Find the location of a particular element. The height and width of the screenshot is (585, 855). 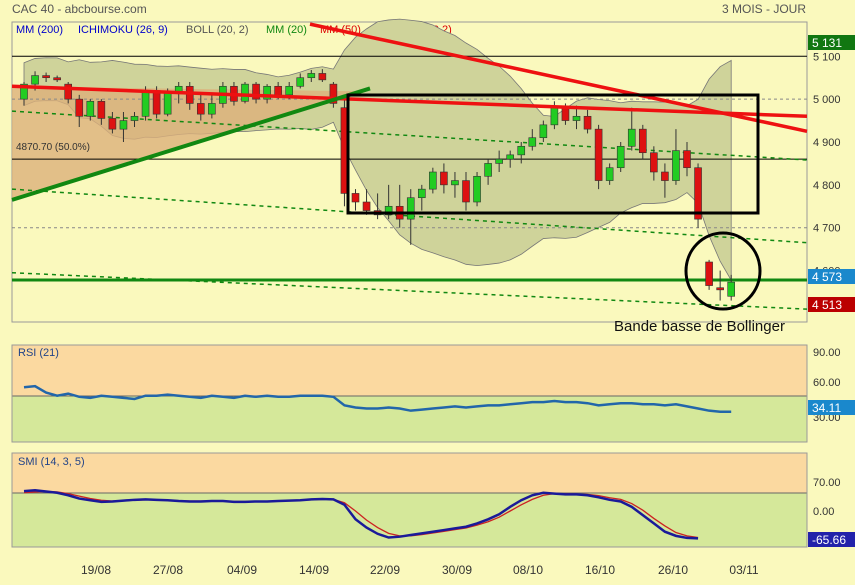

last-close-value: 4 573 is located at coordinates (827, 277).